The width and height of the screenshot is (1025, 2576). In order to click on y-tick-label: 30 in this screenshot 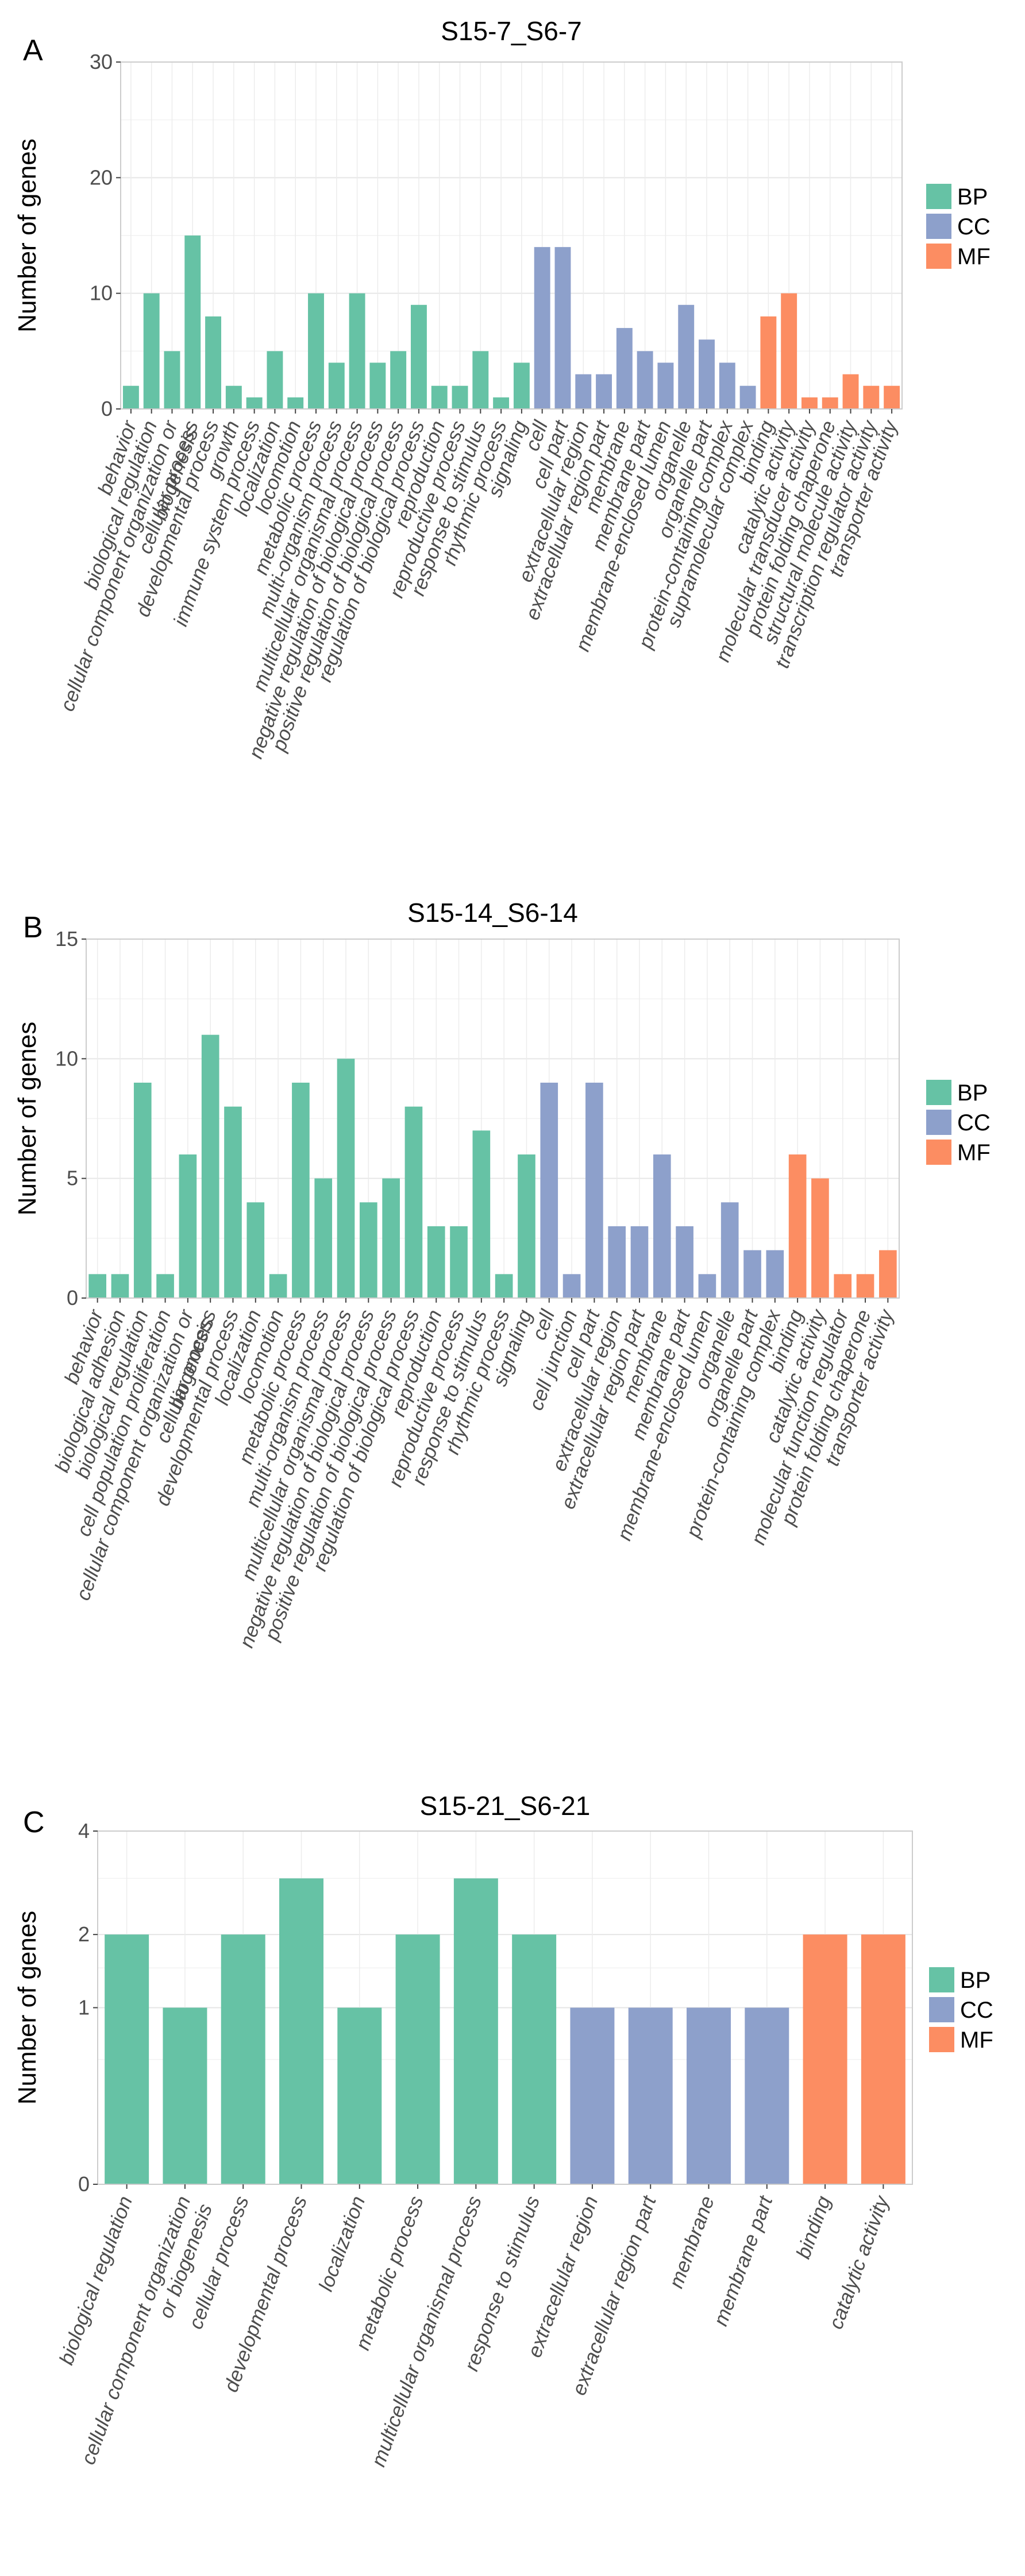, I will do `click(101, 62)`.